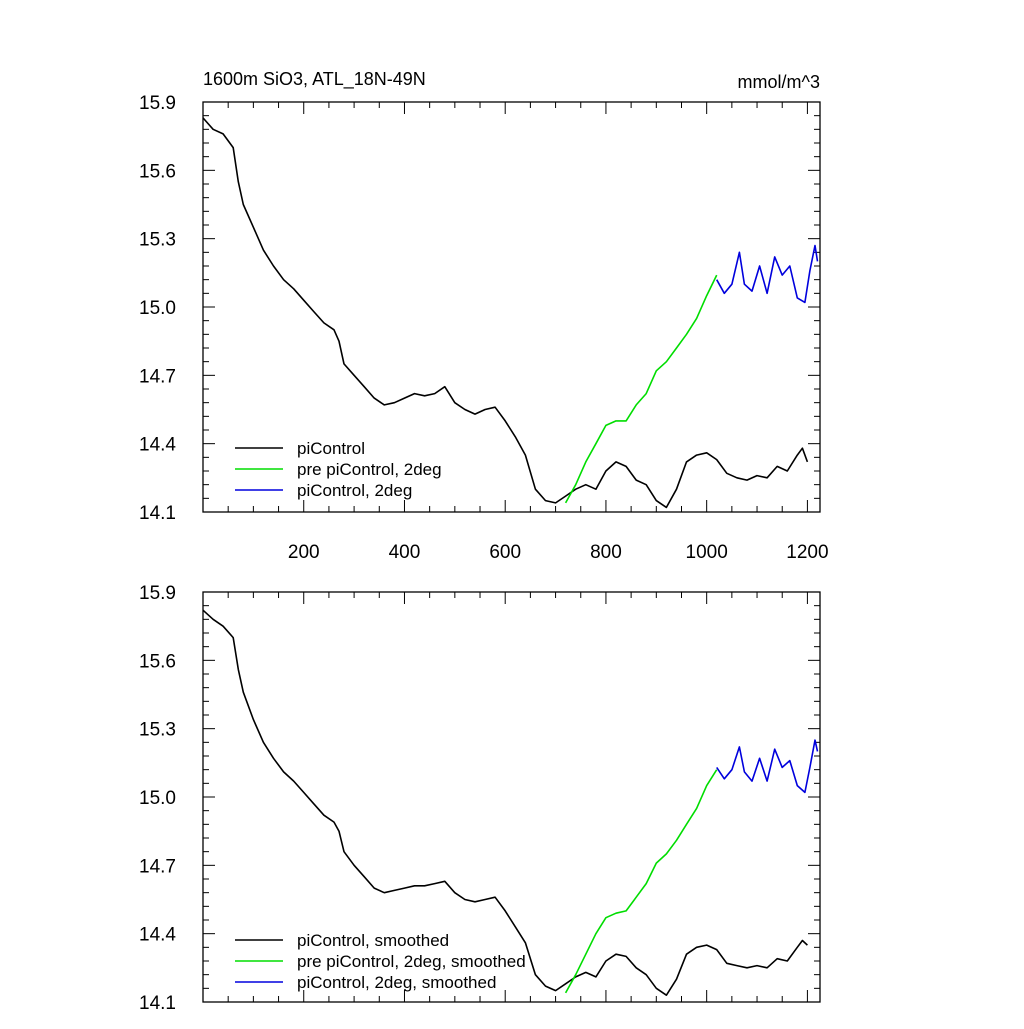  Describe the element at coordinates (314, 79) in the screenshot. I see `chart-title: 1600m SiO3, ATL_18N-49N` at that location.